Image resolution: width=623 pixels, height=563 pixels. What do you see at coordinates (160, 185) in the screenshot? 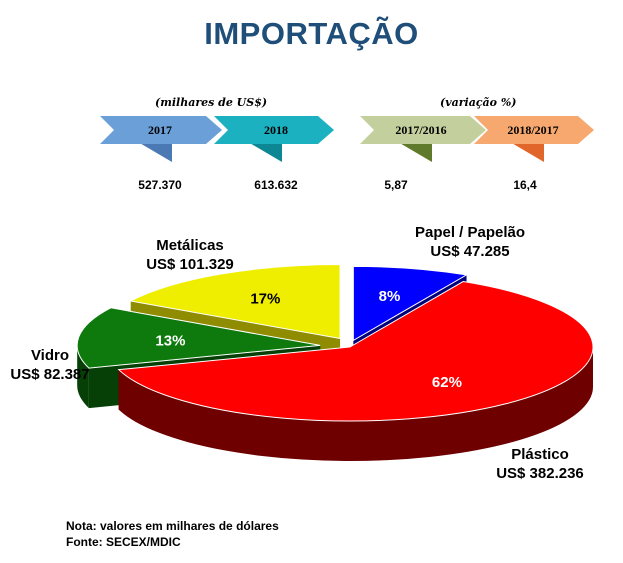
I see `badge-2017-value: 527.370` at bounding box center [160, 185].